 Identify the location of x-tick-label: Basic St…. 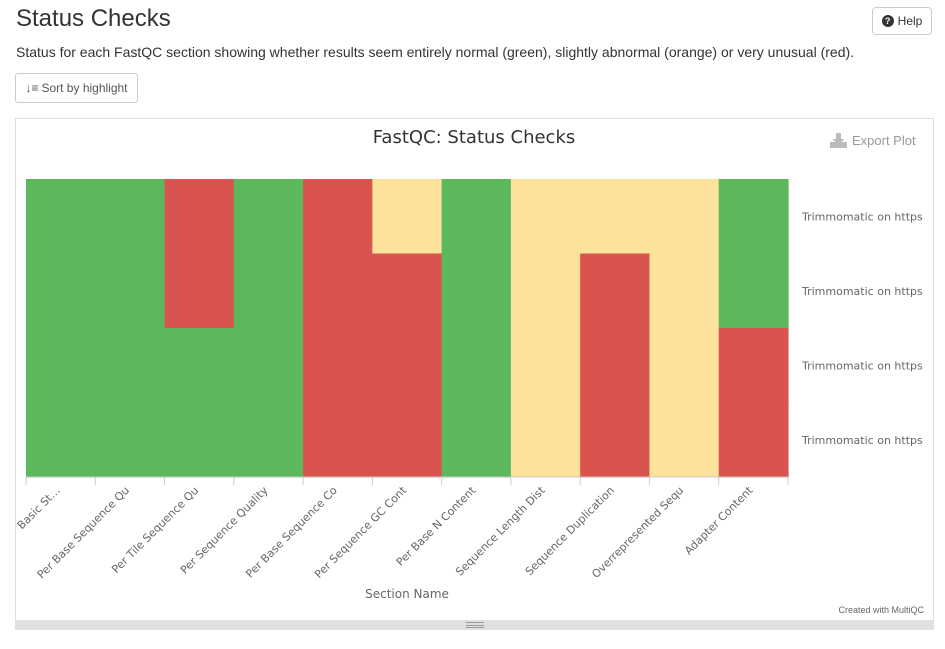
(39, 508).